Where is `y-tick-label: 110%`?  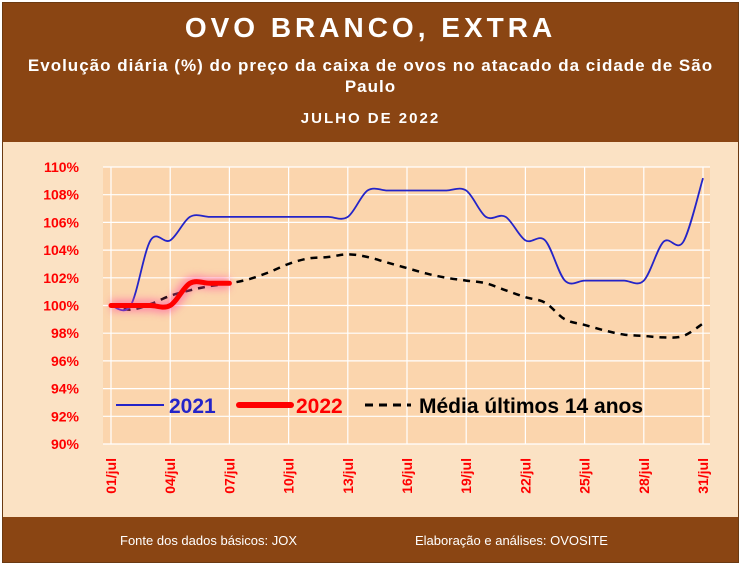
y-tick-label: 110% is located at coordinates (62, 167).